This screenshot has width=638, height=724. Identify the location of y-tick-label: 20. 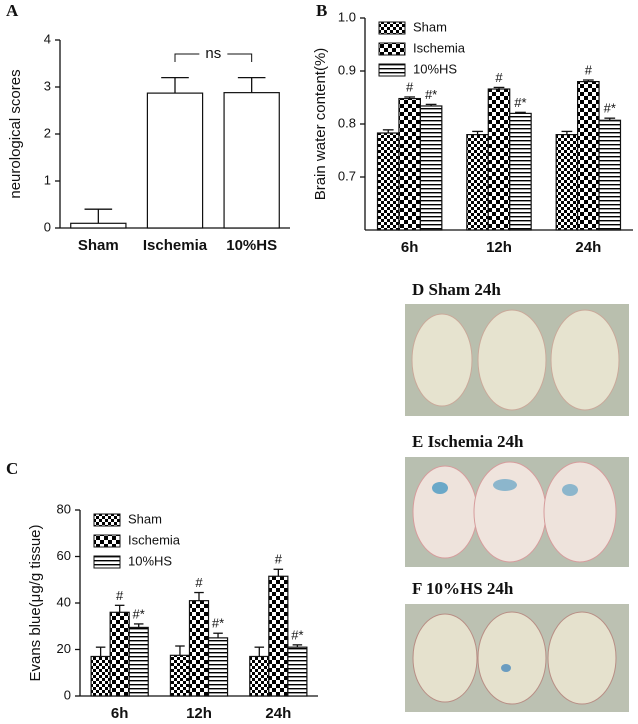
(64, 648).